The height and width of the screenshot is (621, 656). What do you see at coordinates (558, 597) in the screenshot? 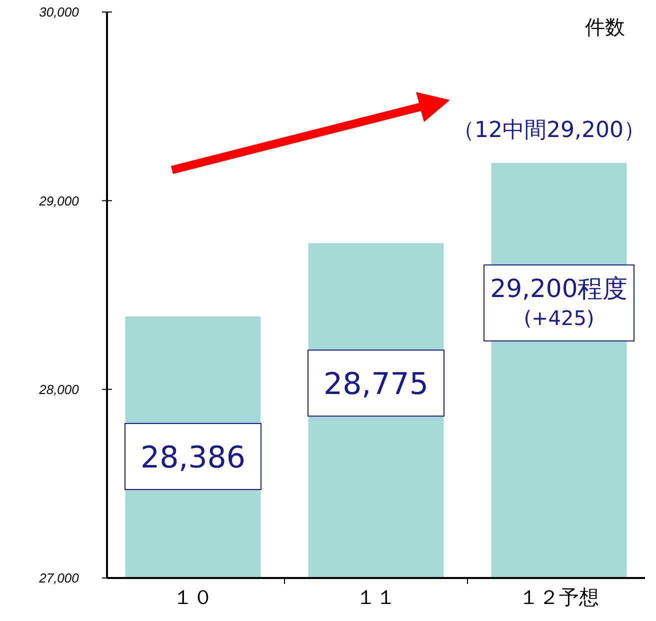
I see `x-tick-label: １２予想` at bounding box center [558, 597].